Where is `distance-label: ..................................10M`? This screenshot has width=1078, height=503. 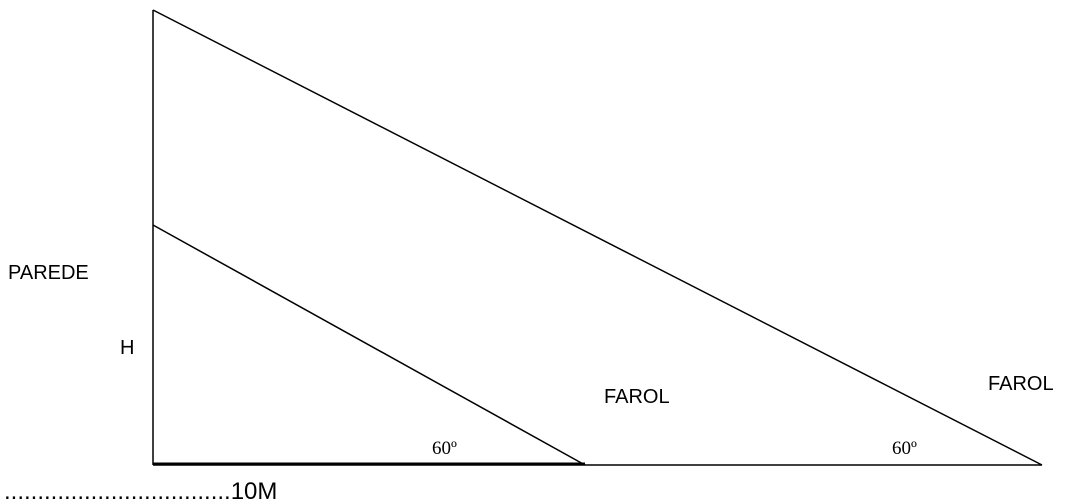 distance-label: ..................................10M is located at coordinates (140, 490).